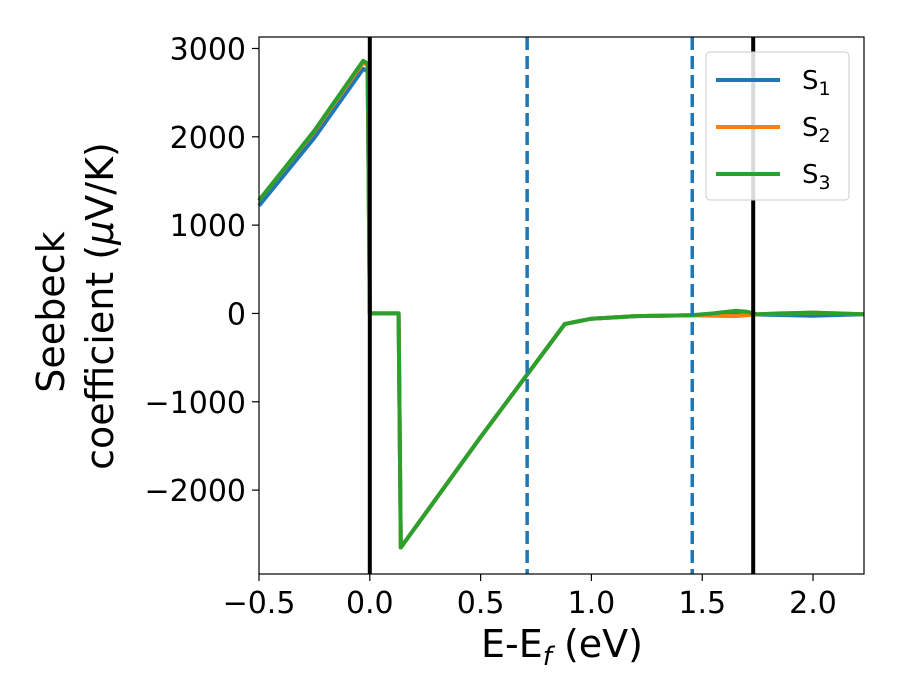 The image size is (900, 700). Describe the element at coordinates (816, 177) in the screenshot. I see `legend-label-s3: S3` at that location.